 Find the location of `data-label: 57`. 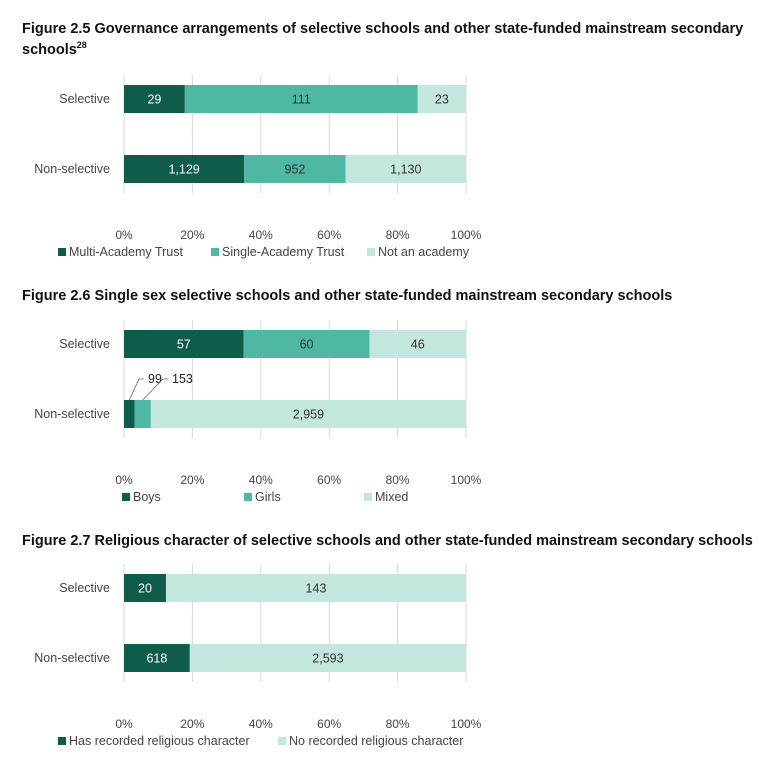

data-label: 57 is located at coordinates (184, 345).